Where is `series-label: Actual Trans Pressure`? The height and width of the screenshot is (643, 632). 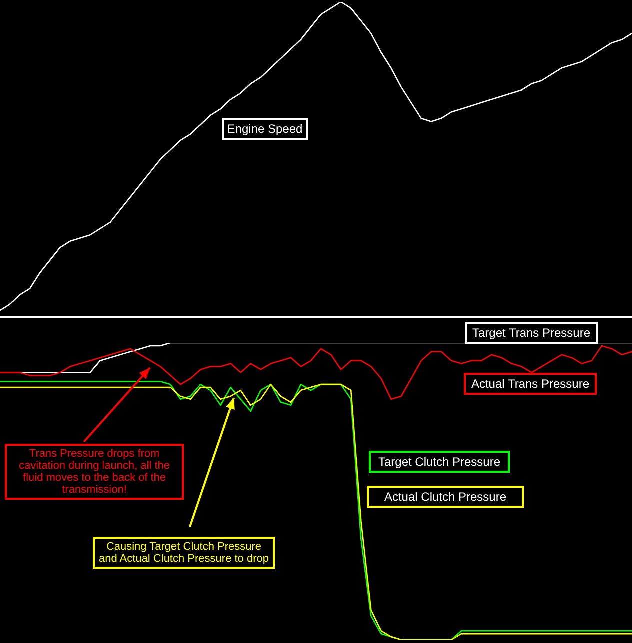
series-label: Actual Trans Pressure is located at coordinates (530, 384).